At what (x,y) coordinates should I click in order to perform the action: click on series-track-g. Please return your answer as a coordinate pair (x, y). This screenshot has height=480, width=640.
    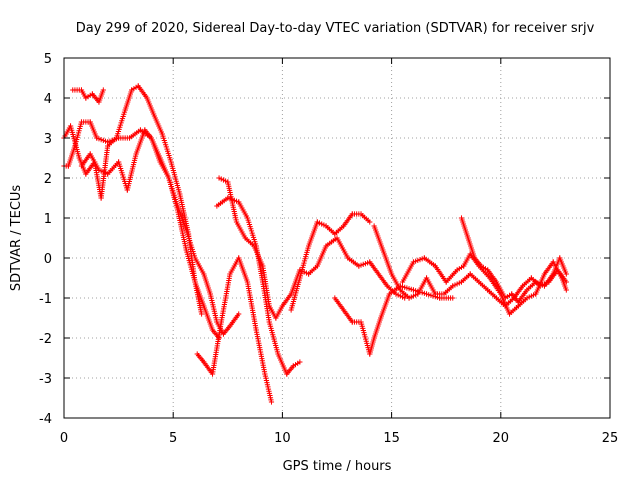
    Looking at the image, I should click on (258, 286).